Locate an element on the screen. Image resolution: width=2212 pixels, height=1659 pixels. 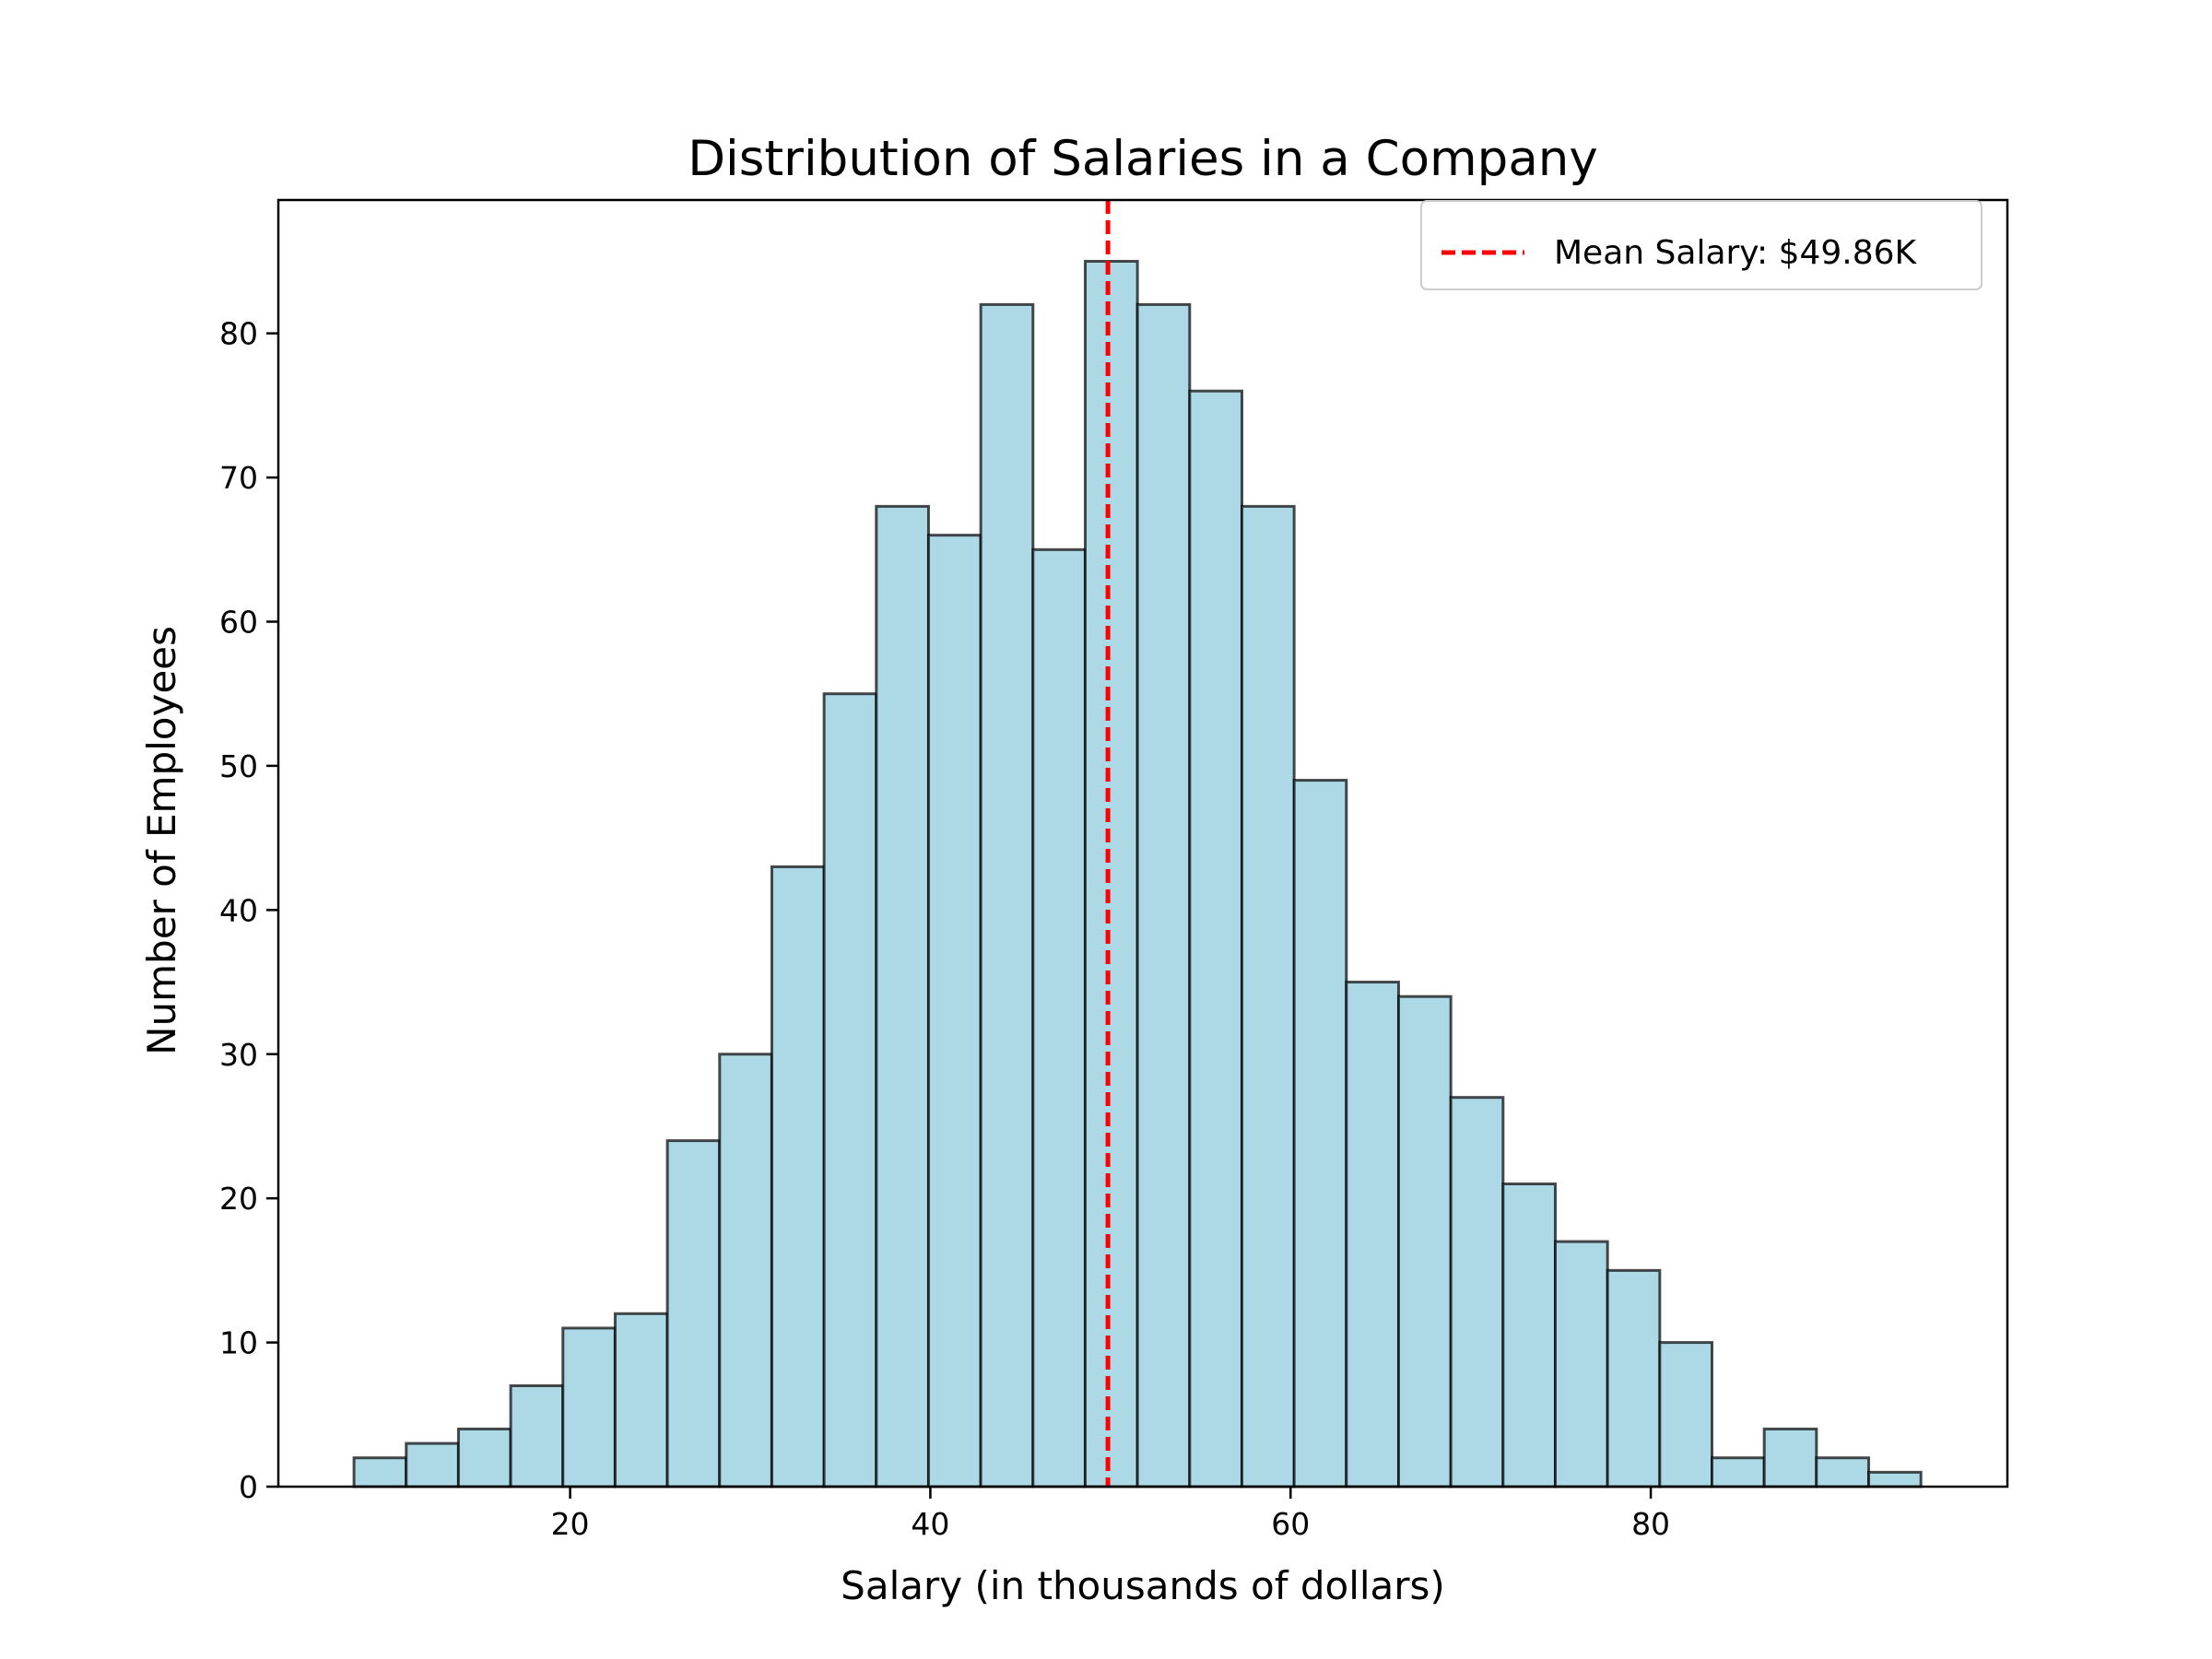
y-tick-label: 0 is located at coordinates (248, 1487).